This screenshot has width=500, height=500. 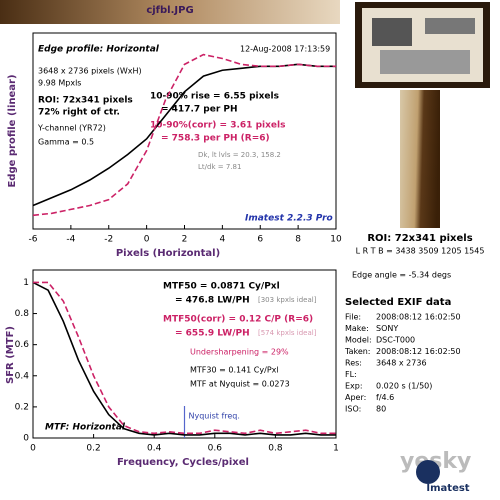 I want to click on annotation: Undersharpening = 29%, so click(x=239, y=352).